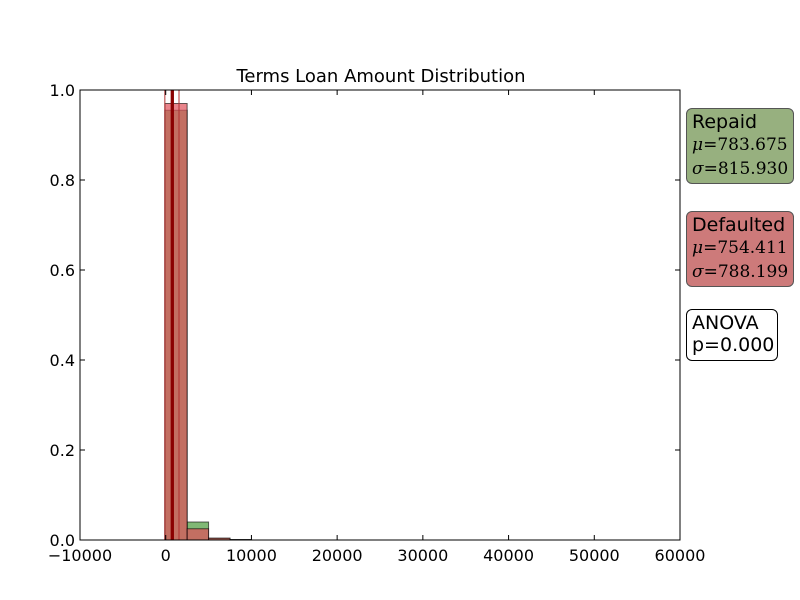 This screenshot has width=800, height=600. Describe the element at coordinates (62, 360) in the screenshot. I see `y-tick-label: 0.4` at that location.